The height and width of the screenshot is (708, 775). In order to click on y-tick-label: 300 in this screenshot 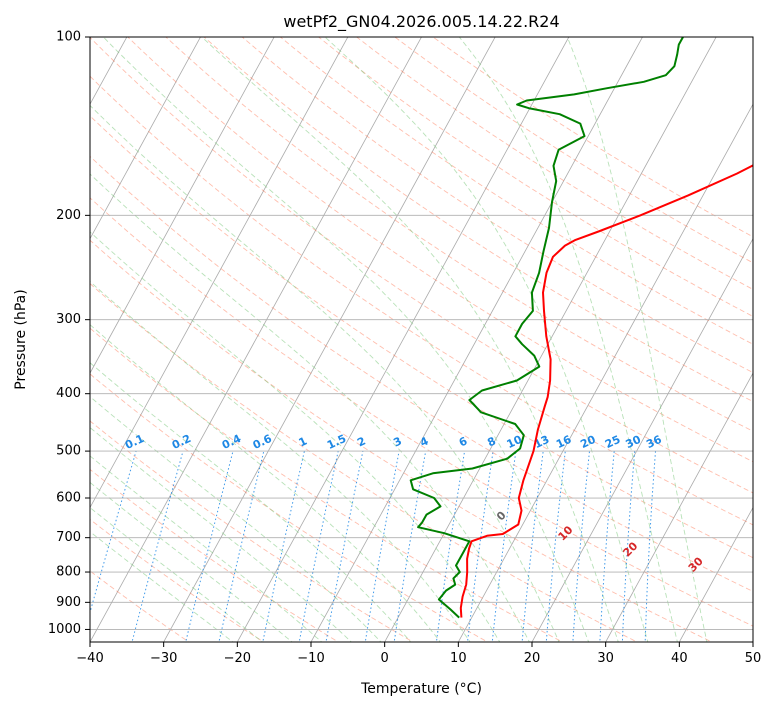, I will do `click(68, 319)`.